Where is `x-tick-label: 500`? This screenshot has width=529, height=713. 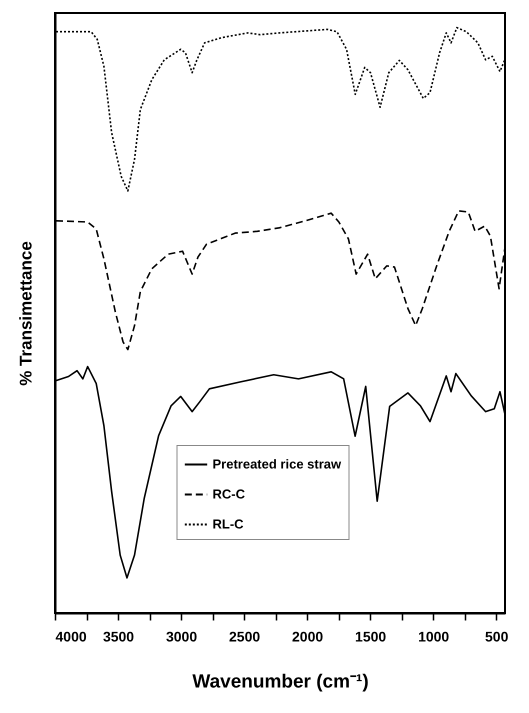
x-tick-label: 500 is located at coordinates (496, 636).